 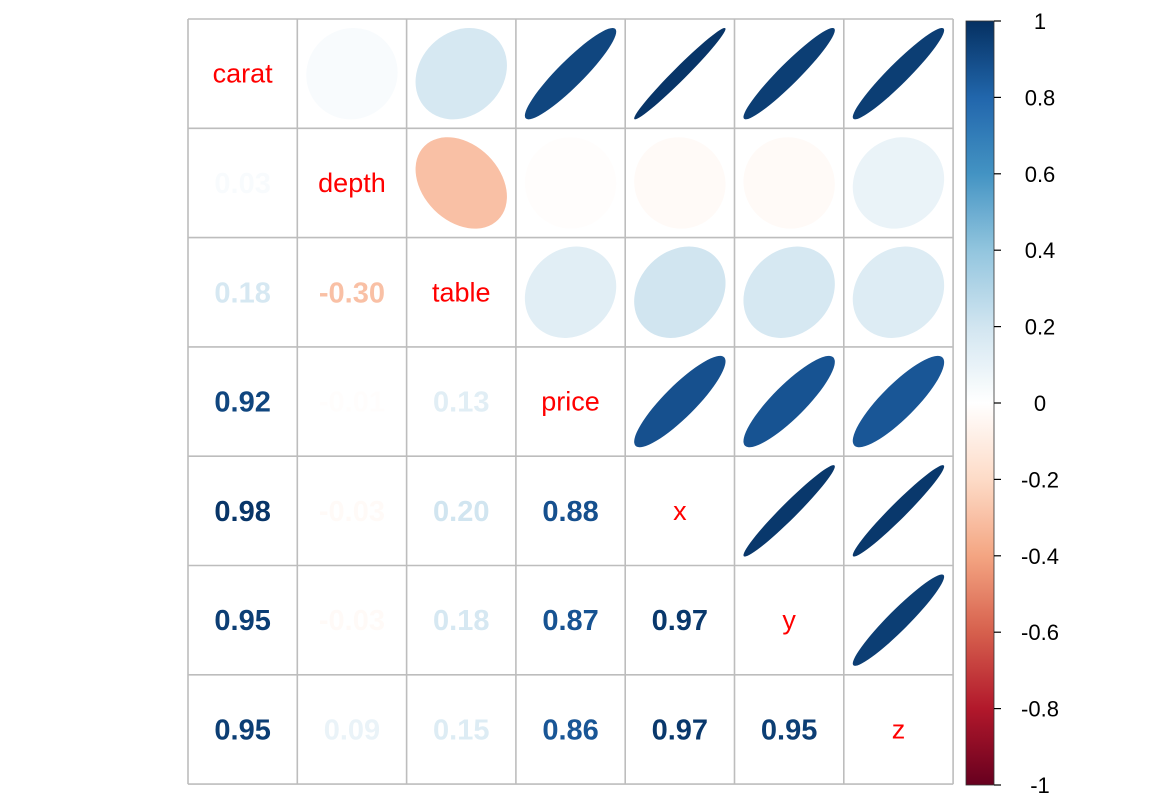 What do you see at coordinates (898, 183) in the screenshot?
I see `ellipse-depth-z` at bounding box center [898, 183].